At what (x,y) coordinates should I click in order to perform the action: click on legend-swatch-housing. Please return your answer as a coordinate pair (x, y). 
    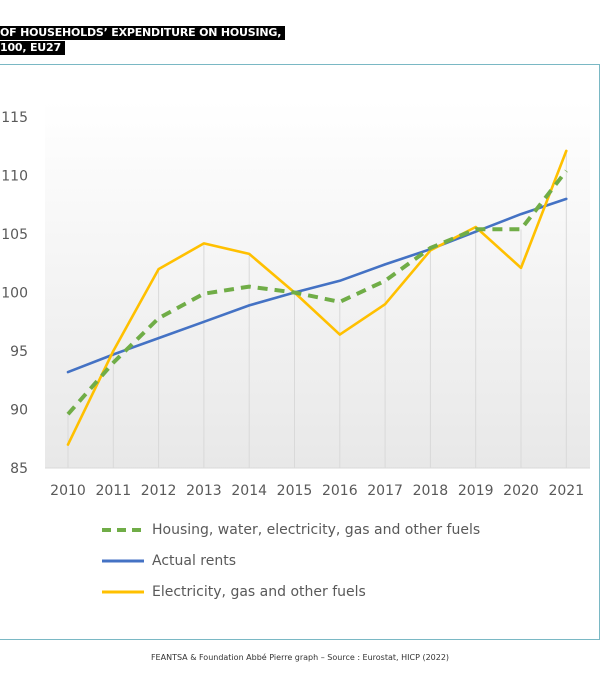
    Looking at the image, I should click on (123, 529).